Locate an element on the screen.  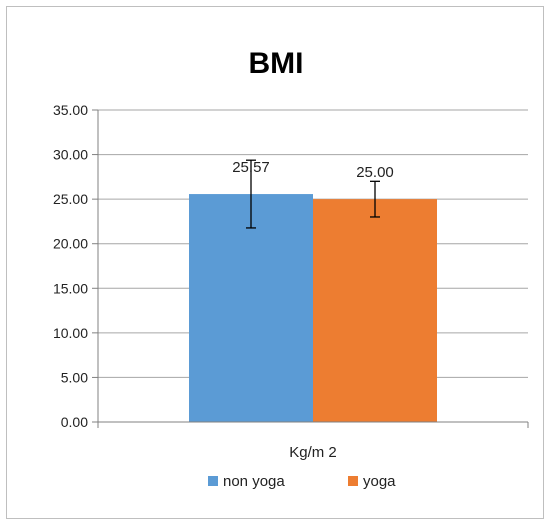
y-tick-label: 20.00 is located at coordinates (70, 244).